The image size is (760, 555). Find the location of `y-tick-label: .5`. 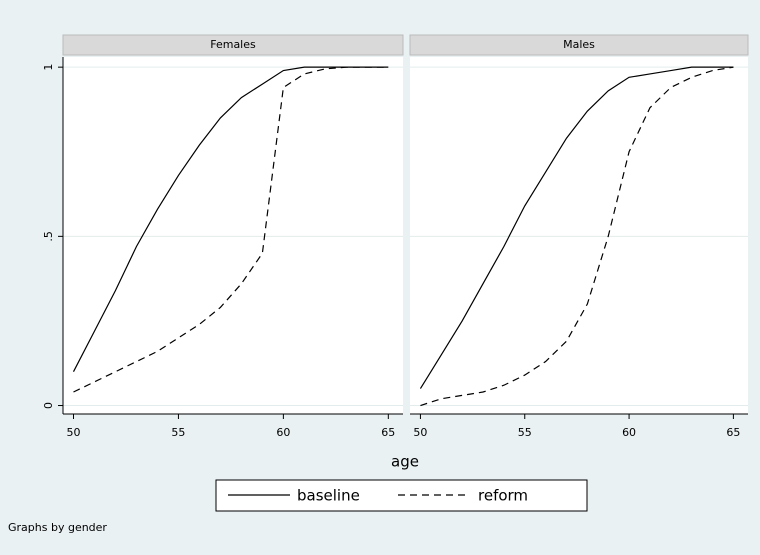

y-tick-label: .5 is located at coordinates (48, 236).